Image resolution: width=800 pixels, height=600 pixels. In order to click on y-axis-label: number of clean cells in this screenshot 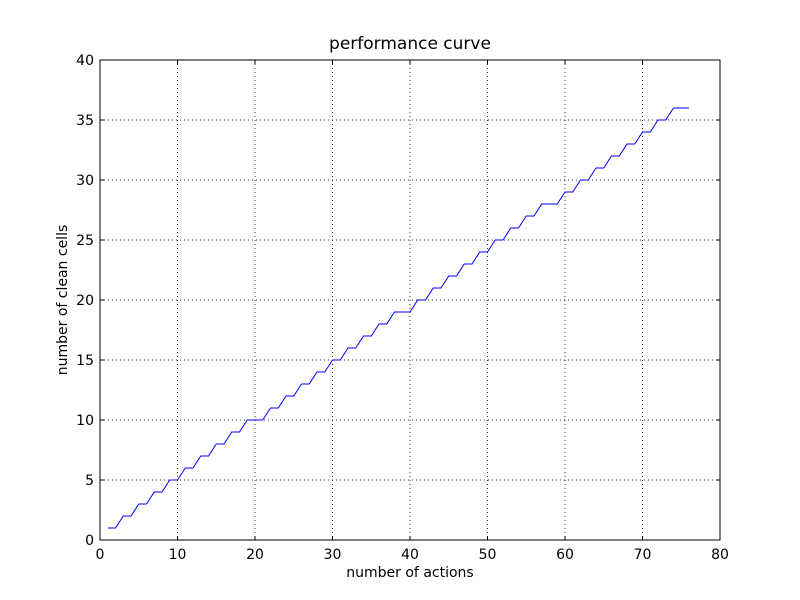, I will do `click(63, 300)`.